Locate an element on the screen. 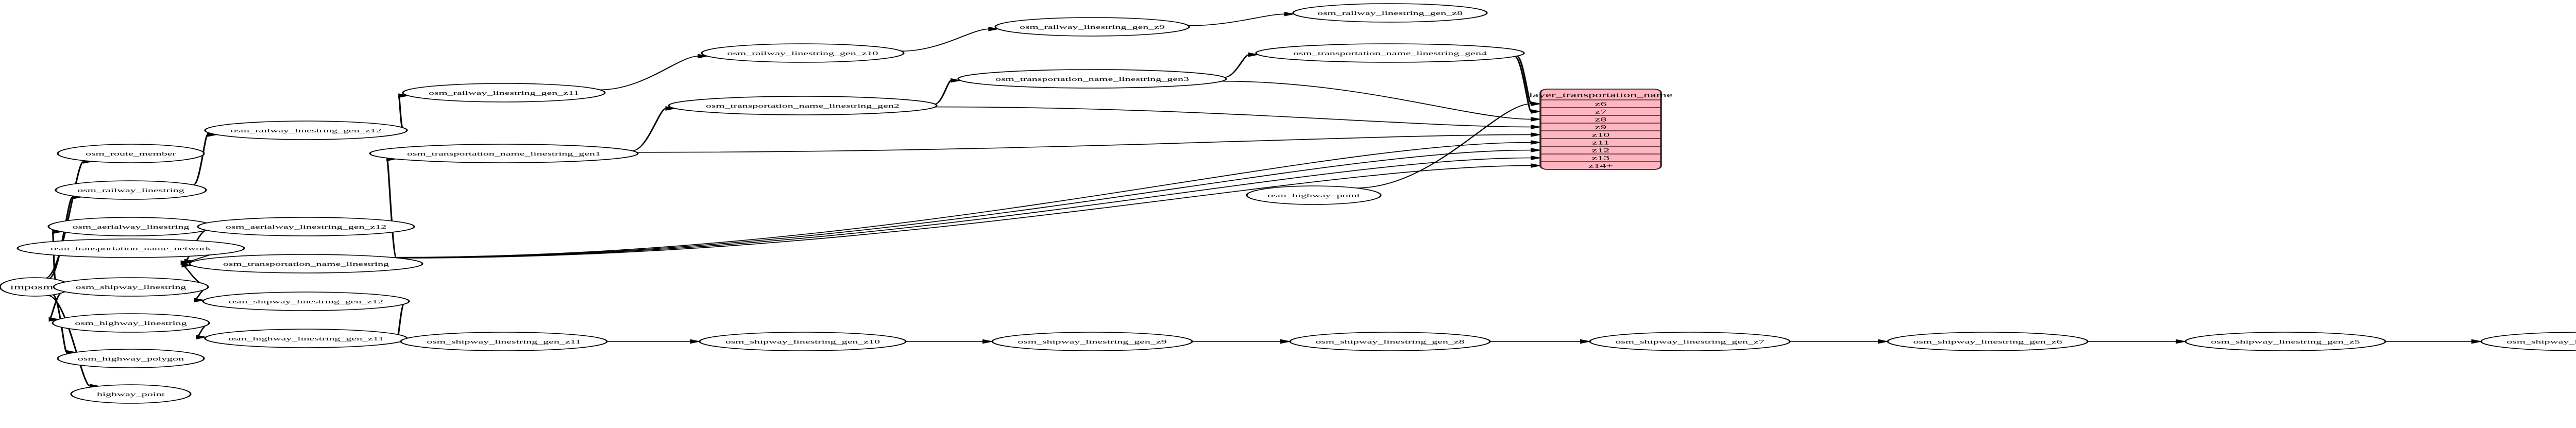 The width and height of the screenshot is (2576, 428). node-osm-highway-point is located at coordinates (1314, 195).